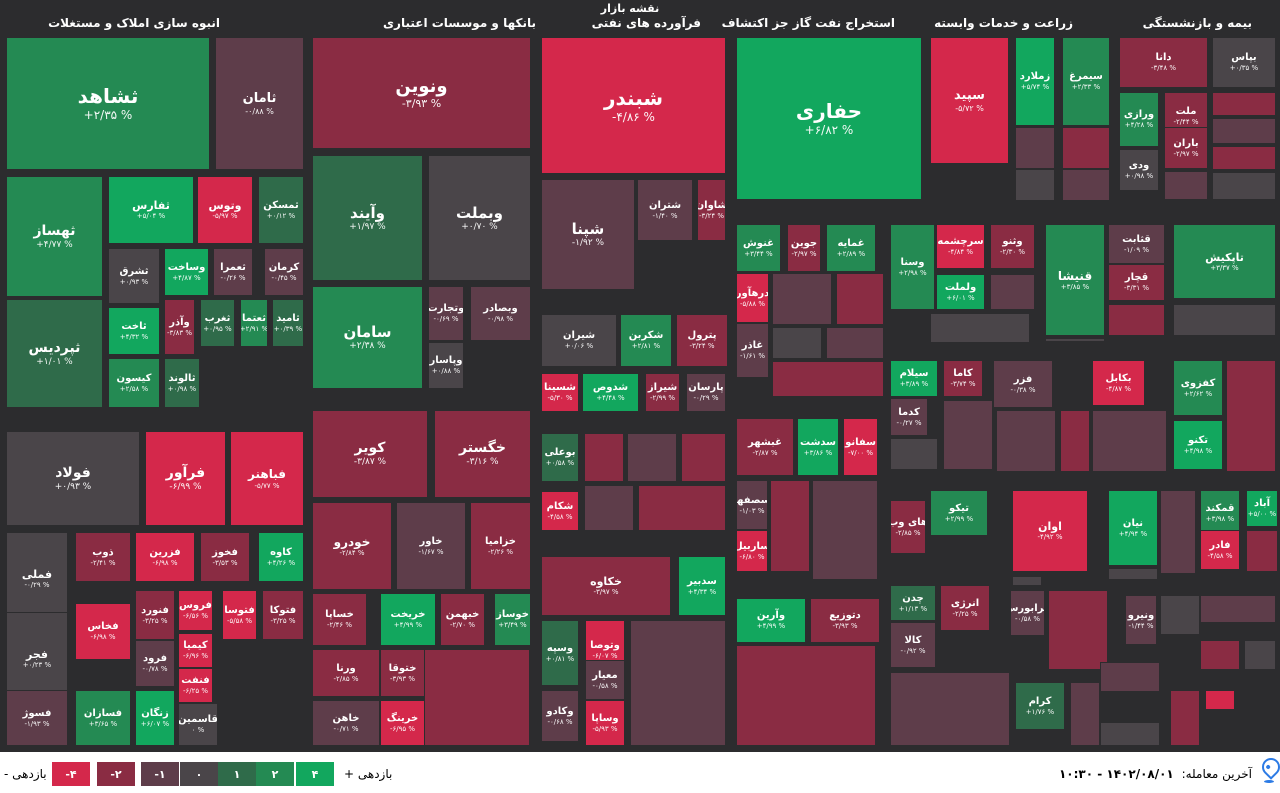 Image resolution: width=1280 pixels, height=793 pixels. Describe the element at coordinates (134, 383) in the screenshot. I see `stock-tile: کیسون +۲/۵۸ %` at that location.